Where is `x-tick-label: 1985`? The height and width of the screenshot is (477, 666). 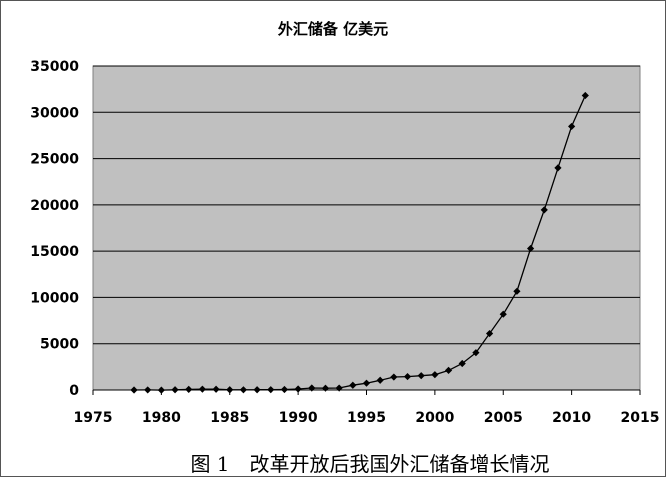 x-tick-label: 1985 is located at coordinates (229, 418).